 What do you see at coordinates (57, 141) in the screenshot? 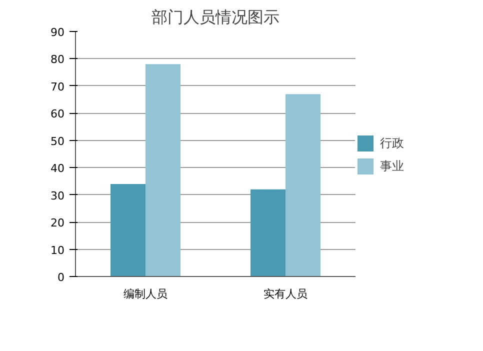
I see `y-tick-label: 50` at bounding box center [57, 141].